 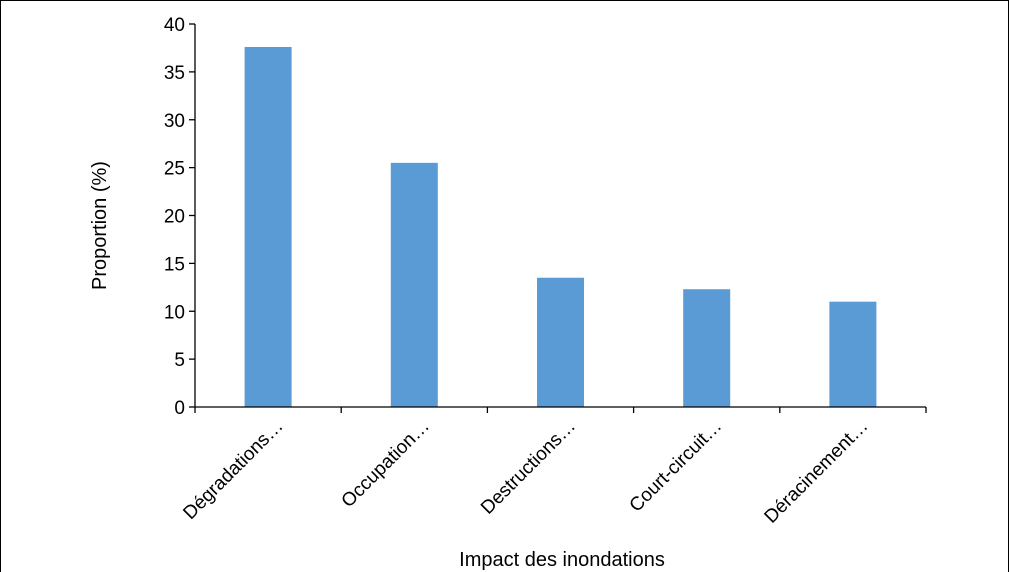 What do you see at coordinates (562, 560) in the screenshot?
I see `x-axis-title: Impact des inondations` at bounding box center [562, 560].